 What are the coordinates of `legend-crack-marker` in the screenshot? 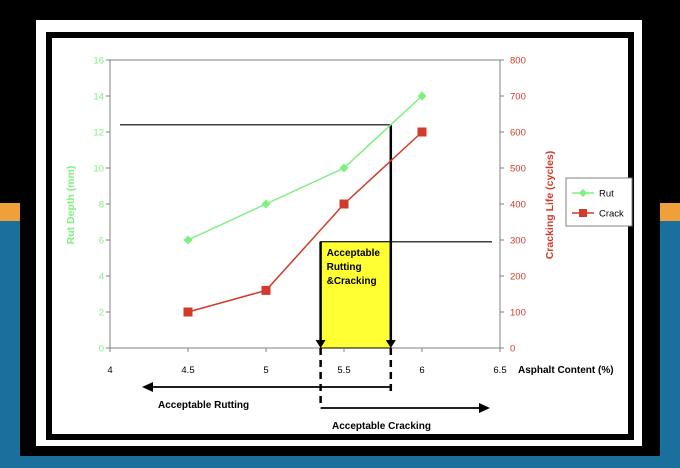 It's located at (583, 213).